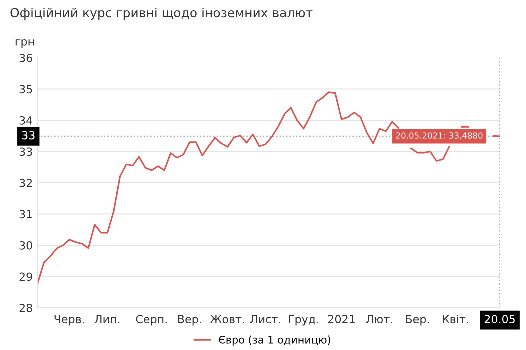  I want to click on x-tick-label: Квіт., so click(455, 319).